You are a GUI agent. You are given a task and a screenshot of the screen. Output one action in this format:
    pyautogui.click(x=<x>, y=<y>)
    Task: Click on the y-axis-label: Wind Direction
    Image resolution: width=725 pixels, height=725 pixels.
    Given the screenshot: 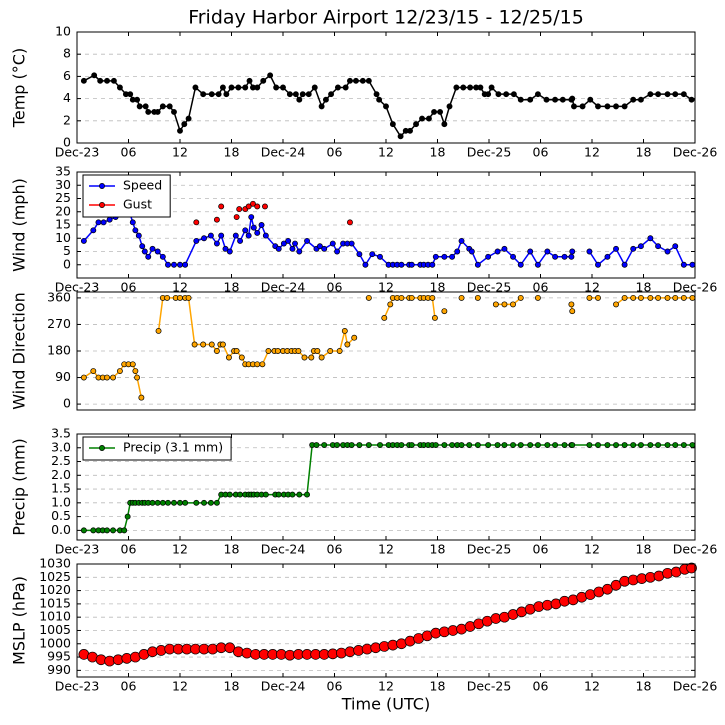 What is the action you would take?
    pyautogui.click(x=19, y=351)
    